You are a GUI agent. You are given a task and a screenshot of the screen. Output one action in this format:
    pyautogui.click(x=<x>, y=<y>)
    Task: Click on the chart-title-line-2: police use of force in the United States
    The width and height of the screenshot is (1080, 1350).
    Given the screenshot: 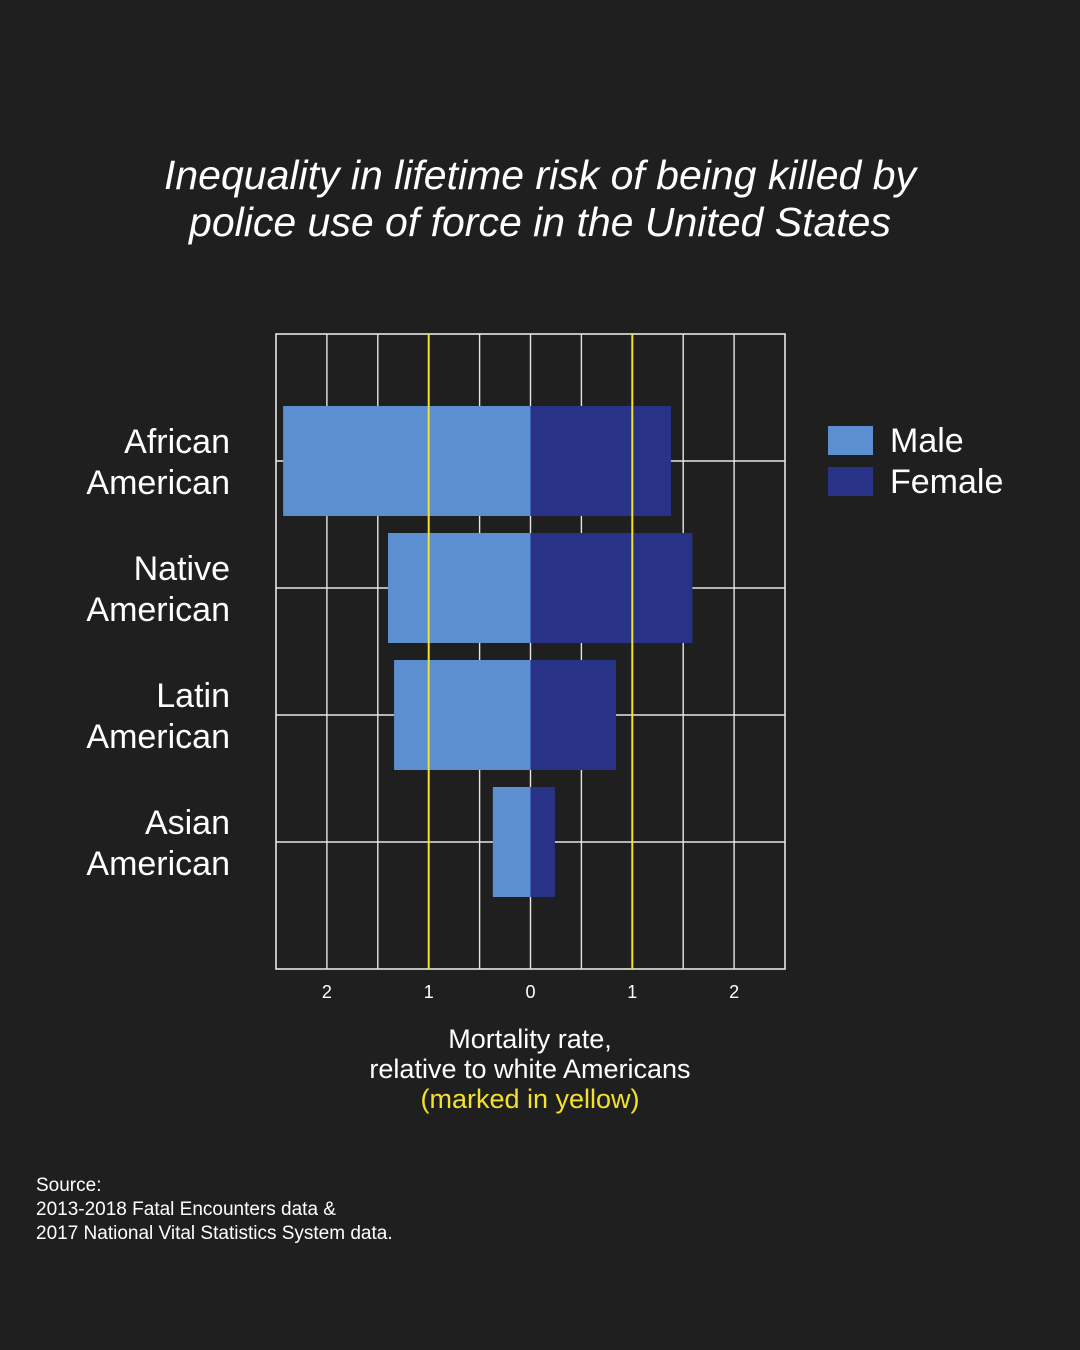 What is the action you would take?
    pyautogui.click(x=540, y=222)
    